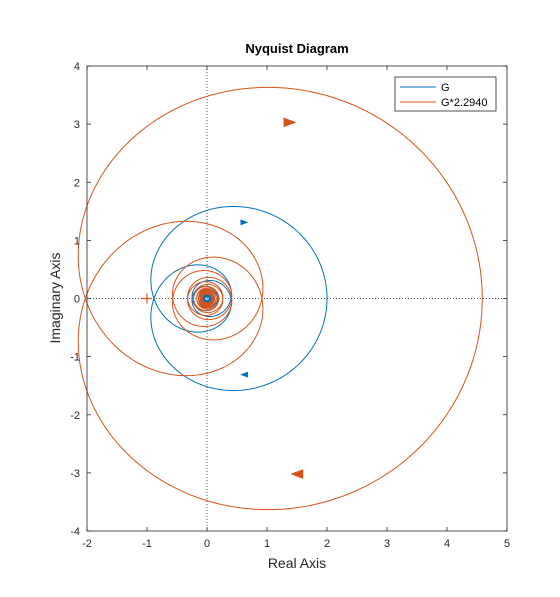  I want to click on direction-arrows, so click(271, 298).